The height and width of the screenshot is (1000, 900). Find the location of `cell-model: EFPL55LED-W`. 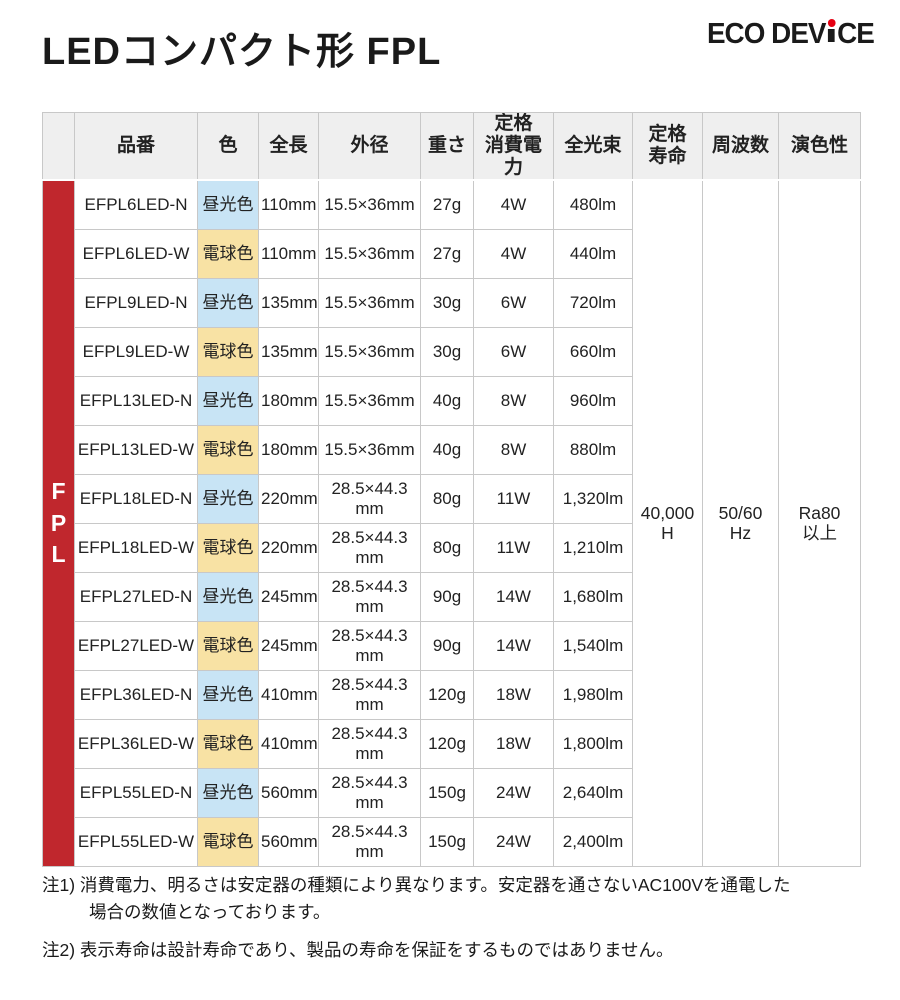

cell-model: EFPL55LED-W is located at coordinates (136, 841).